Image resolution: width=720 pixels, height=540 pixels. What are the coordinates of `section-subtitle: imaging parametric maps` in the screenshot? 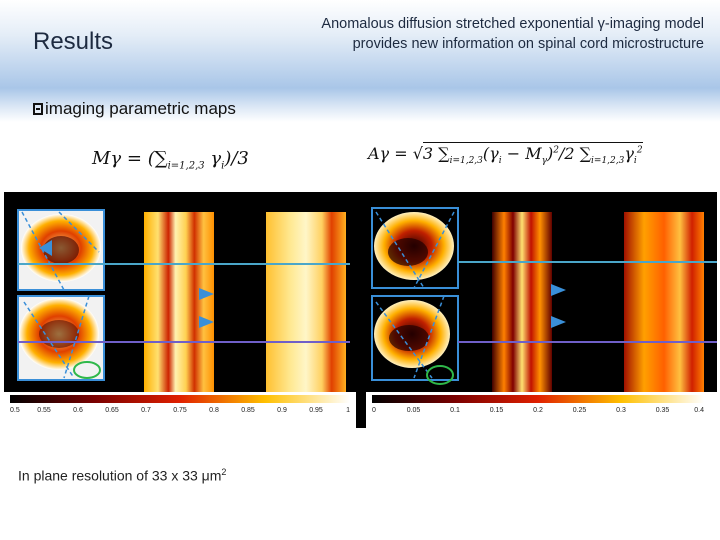 It's located at (134, 109).